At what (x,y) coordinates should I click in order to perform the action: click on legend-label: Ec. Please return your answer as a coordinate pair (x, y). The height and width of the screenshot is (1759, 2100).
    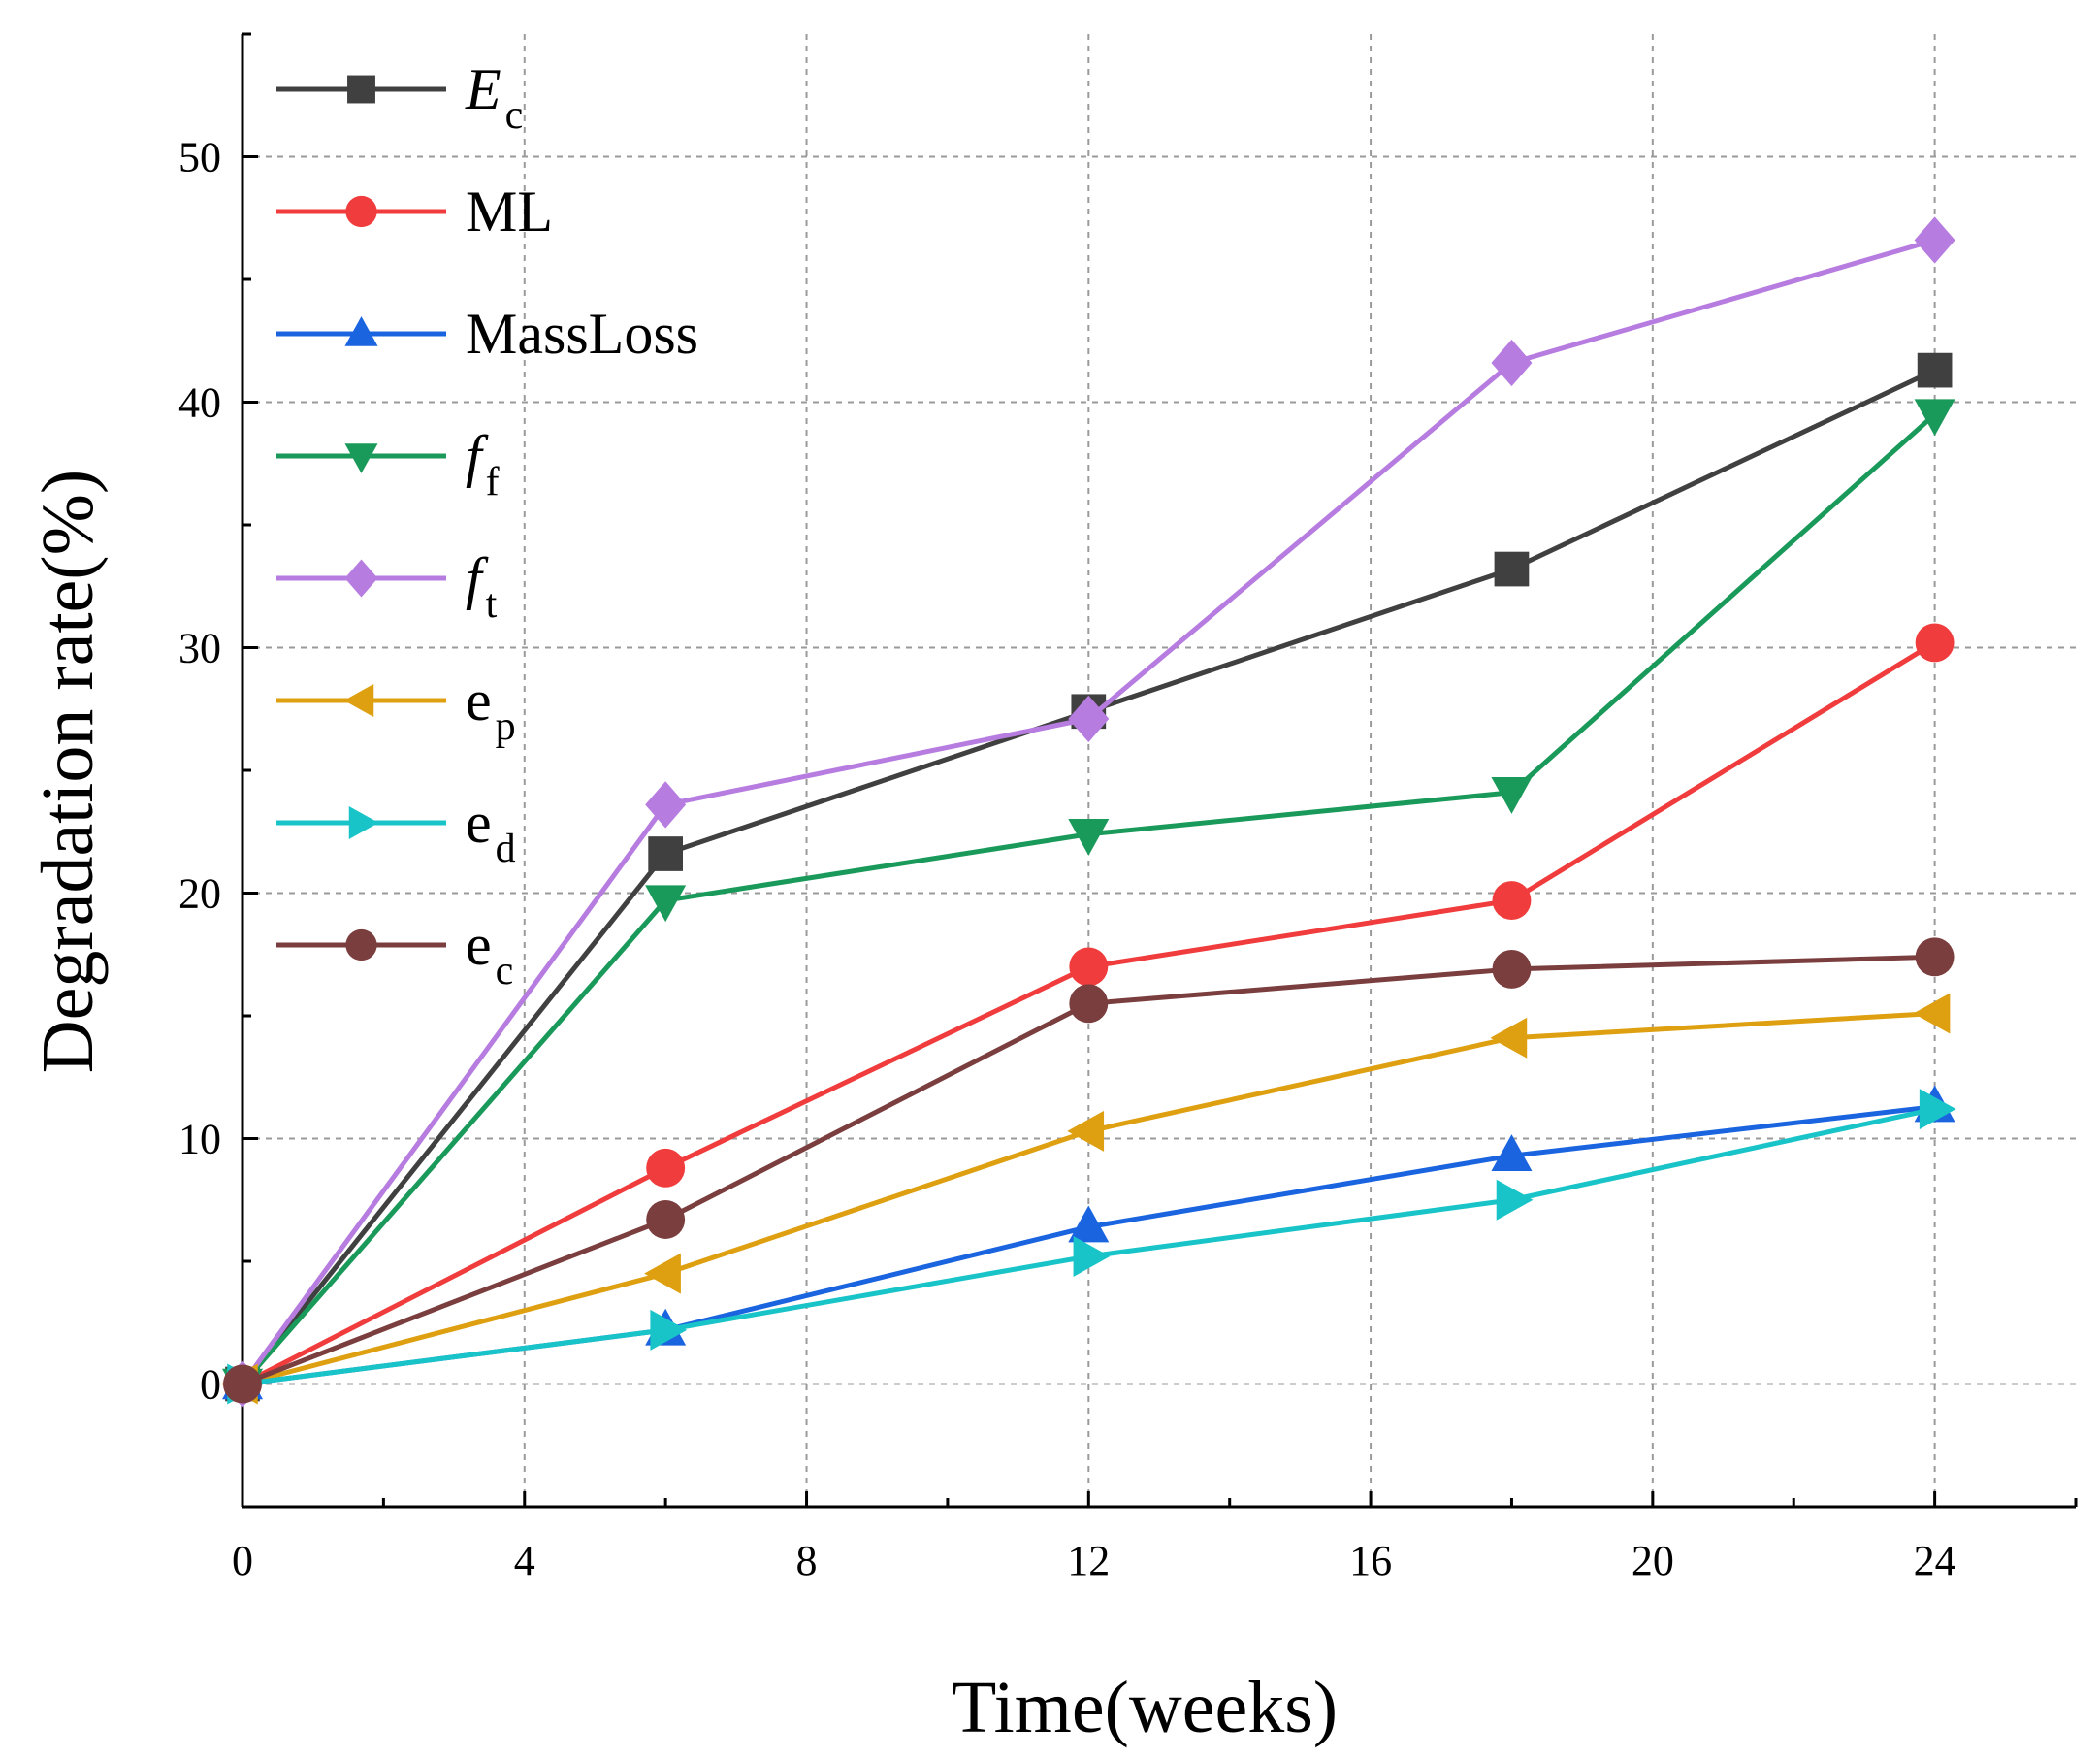
    Looking at the image, I should click on (494, 97).